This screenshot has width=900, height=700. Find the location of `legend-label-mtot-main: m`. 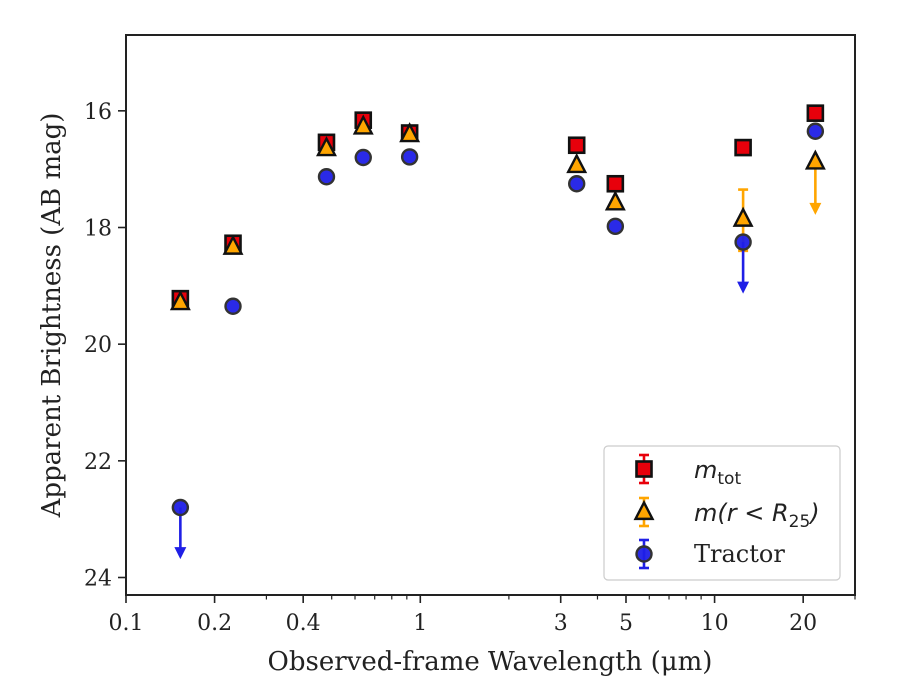

legend-label-mtot-main: m is located at coordinates (705, 470).